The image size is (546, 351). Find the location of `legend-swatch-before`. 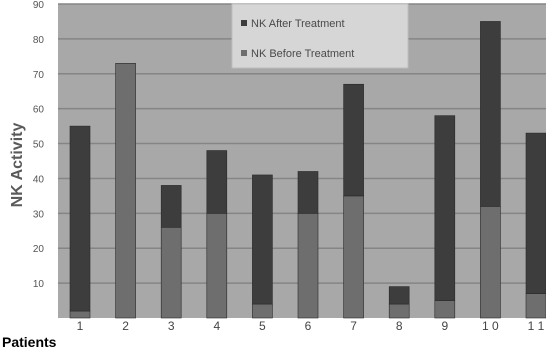

legend-swatch-before is located at coordinates (244, 53).